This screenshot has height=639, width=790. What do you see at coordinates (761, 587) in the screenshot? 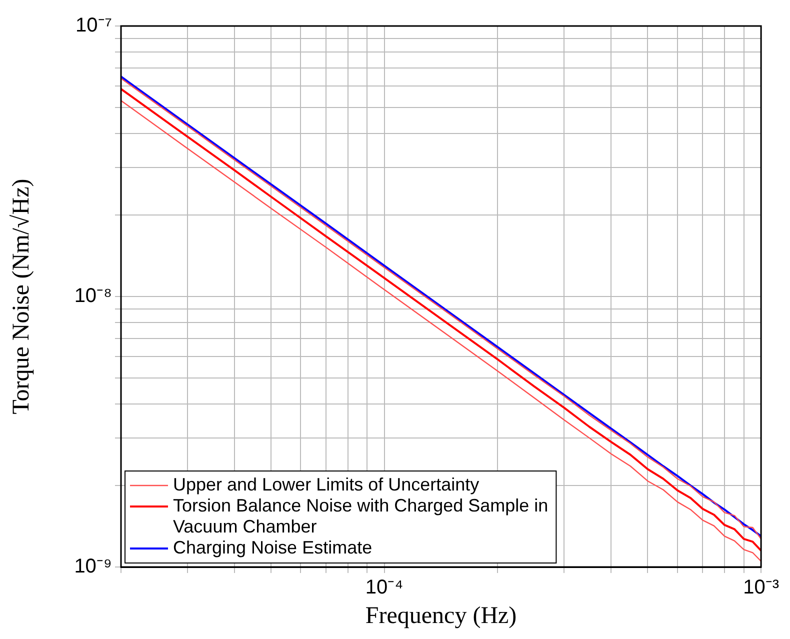
I see `x-tick-label: 10⁻³` at bounding box center [761, 587].